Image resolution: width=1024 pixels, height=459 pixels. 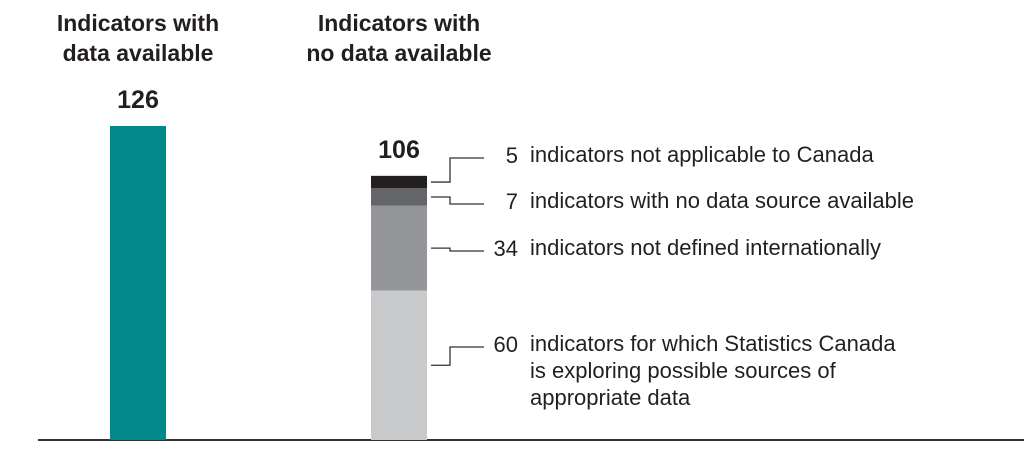 I want to click on category-label: Indicators with no data available, so click(x=399, y=38).